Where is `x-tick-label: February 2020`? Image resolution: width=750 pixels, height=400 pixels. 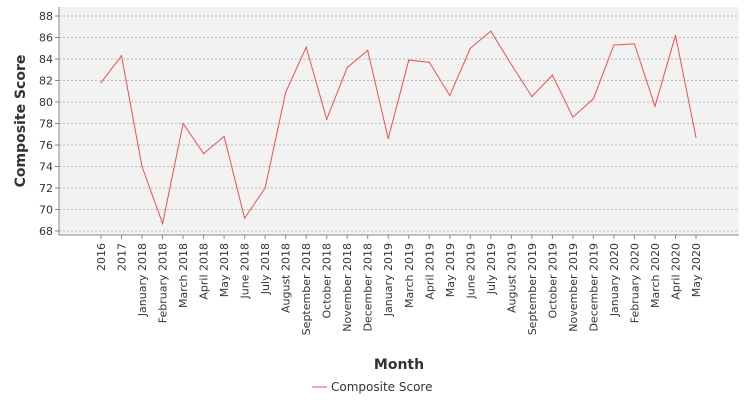 x-tick-label: February 2020 is located at coordinates (634, 283).